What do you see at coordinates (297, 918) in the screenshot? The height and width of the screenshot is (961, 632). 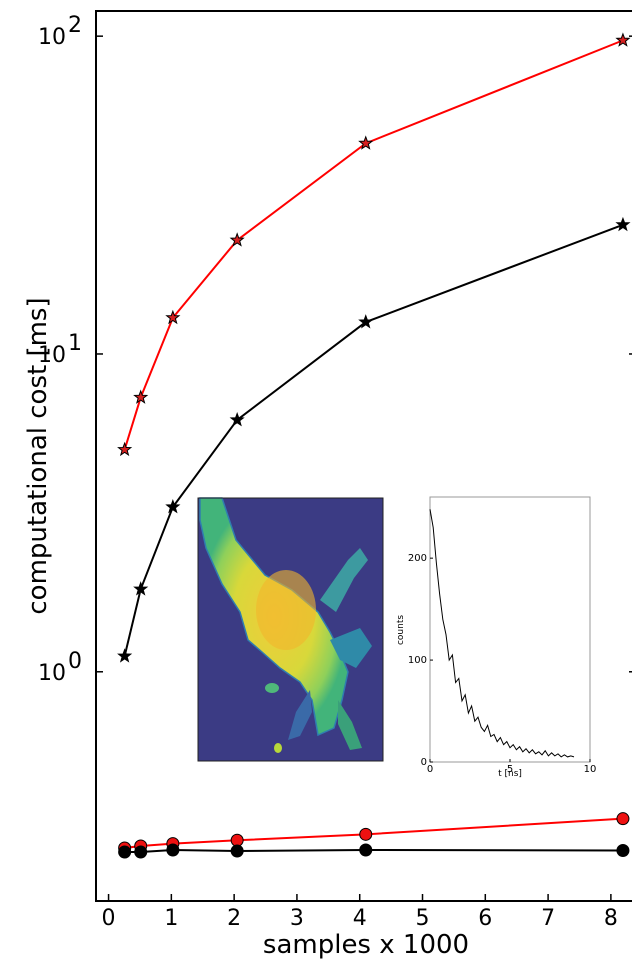 I see `x-tick-label: 3` at bounding box center [297, 918].